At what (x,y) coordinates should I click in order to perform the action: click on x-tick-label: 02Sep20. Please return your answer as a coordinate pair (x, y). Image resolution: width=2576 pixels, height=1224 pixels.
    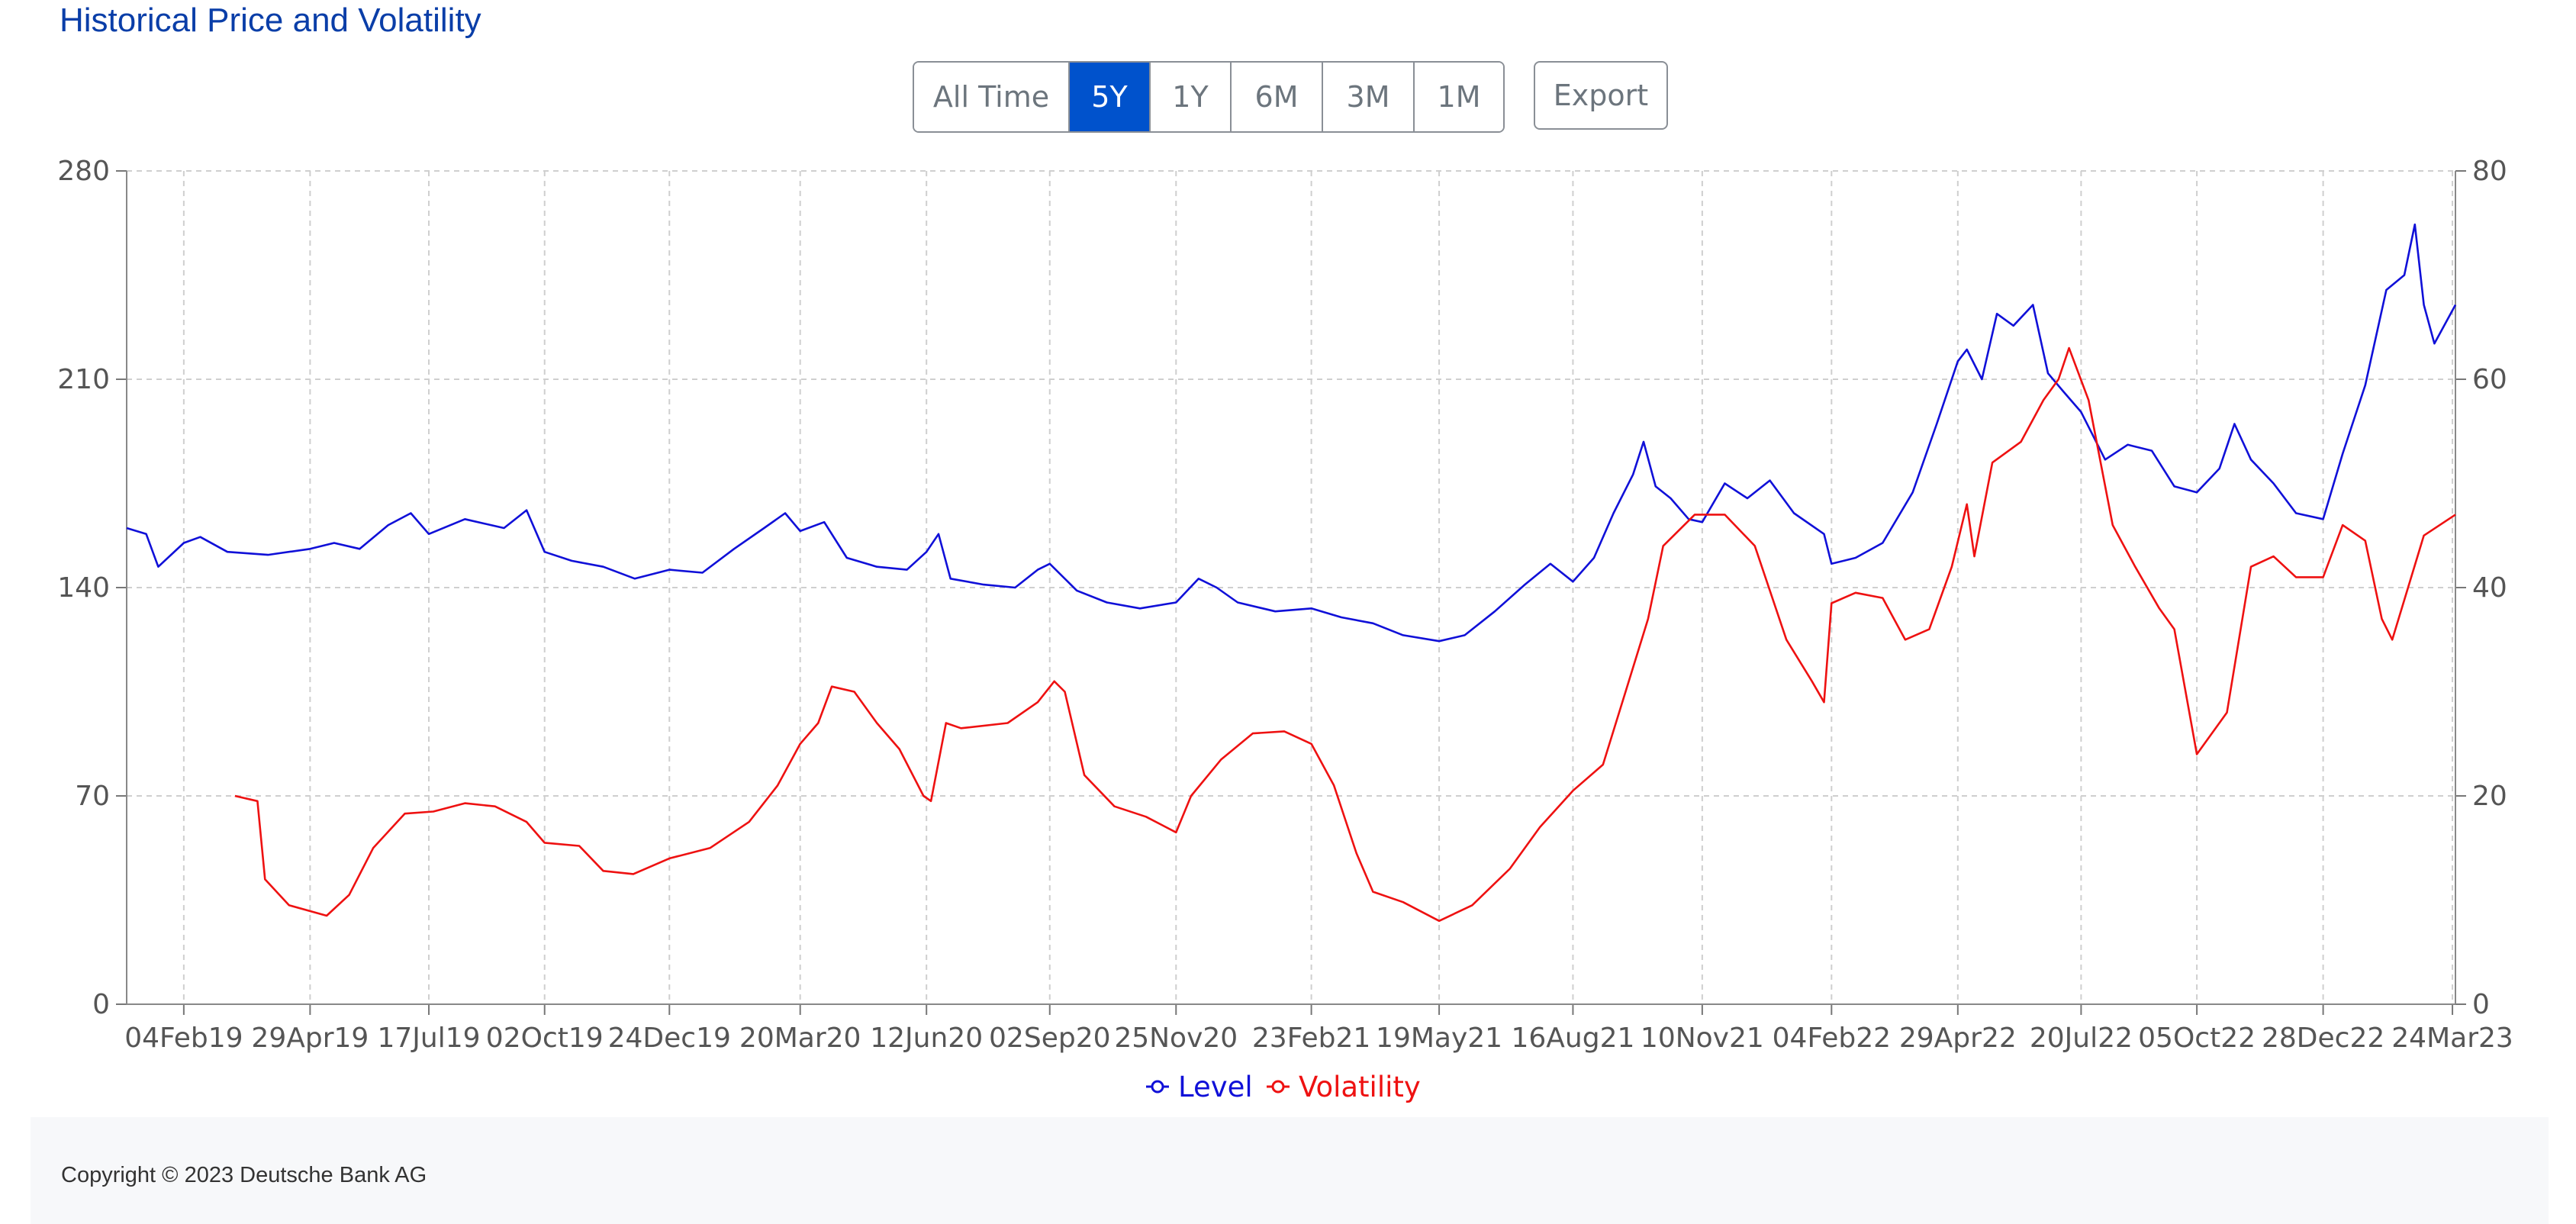
    Looking at the image, I should click on (1049, 1038).